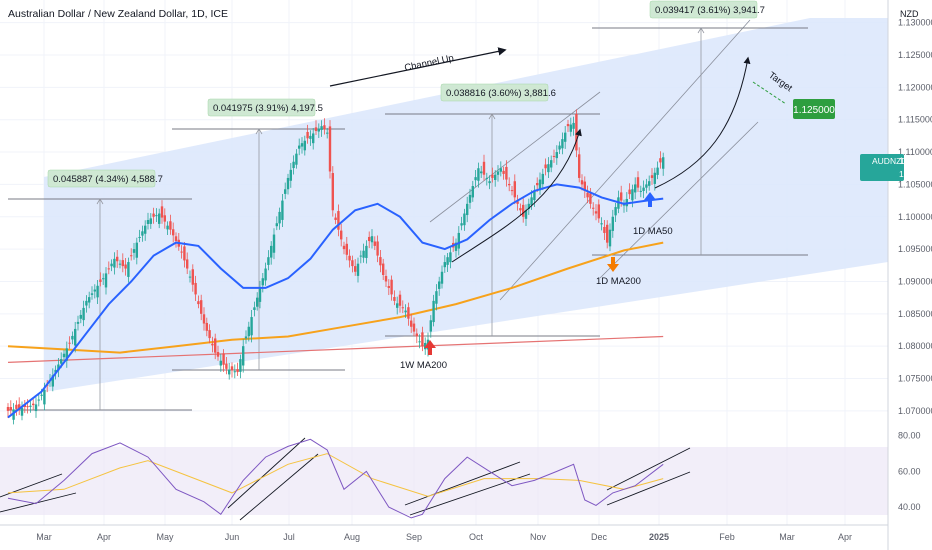 The image size is (932, 550). What do you see at coordinates (915, 23) in the screenshot?
I see `price-tick-label: 1.130000` at bounding box center [915, 23].